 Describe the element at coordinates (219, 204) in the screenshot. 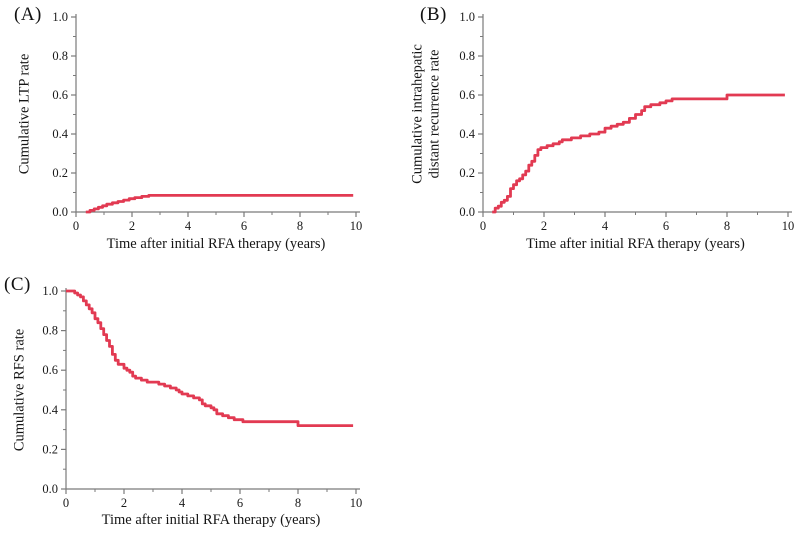

I see `km-curve-a` at that location.